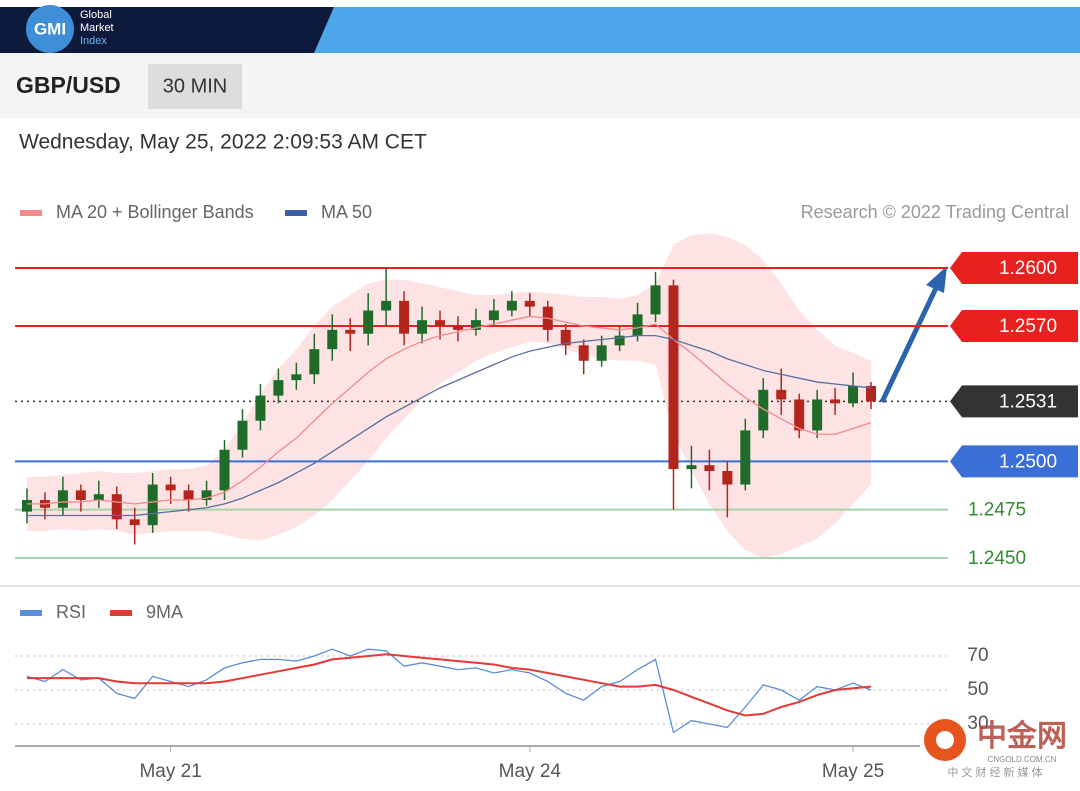 The width and height of the screenshot is (1080, 791). Describe the element at coordinates (97, 28) in the screenshot. I see `brand-line: Market` at that location.